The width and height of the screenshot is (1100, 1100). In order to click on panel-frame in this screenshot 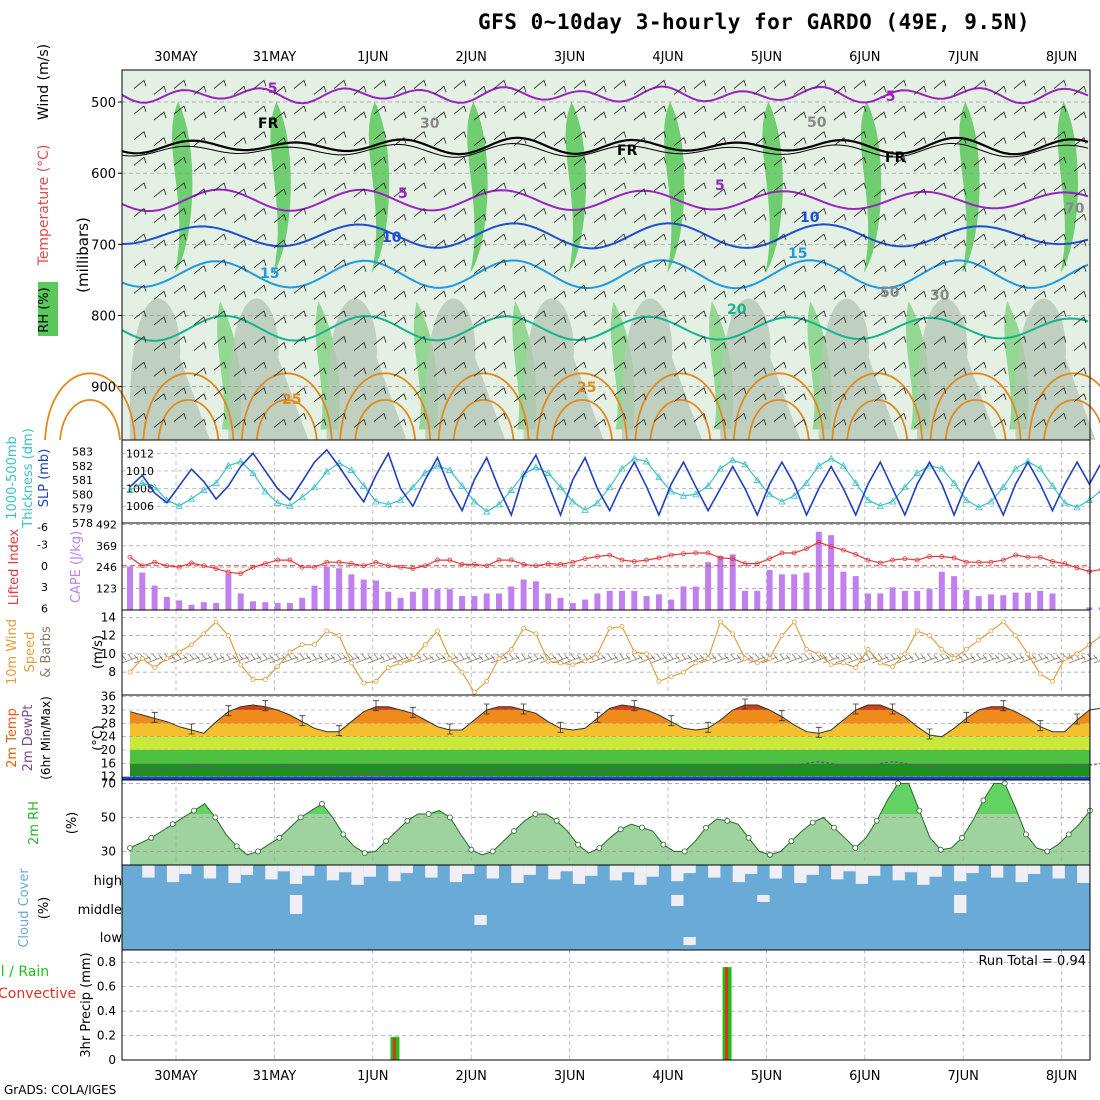, I will do `click(606, 481)`.